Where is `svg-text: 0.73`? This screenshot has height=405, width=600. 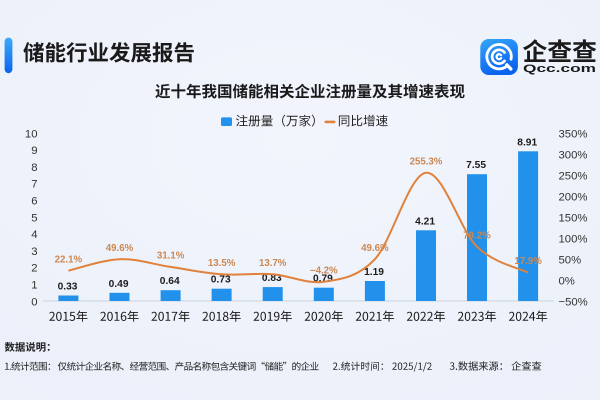 svg-text: 0.73 is located at coordinates (221, 280).